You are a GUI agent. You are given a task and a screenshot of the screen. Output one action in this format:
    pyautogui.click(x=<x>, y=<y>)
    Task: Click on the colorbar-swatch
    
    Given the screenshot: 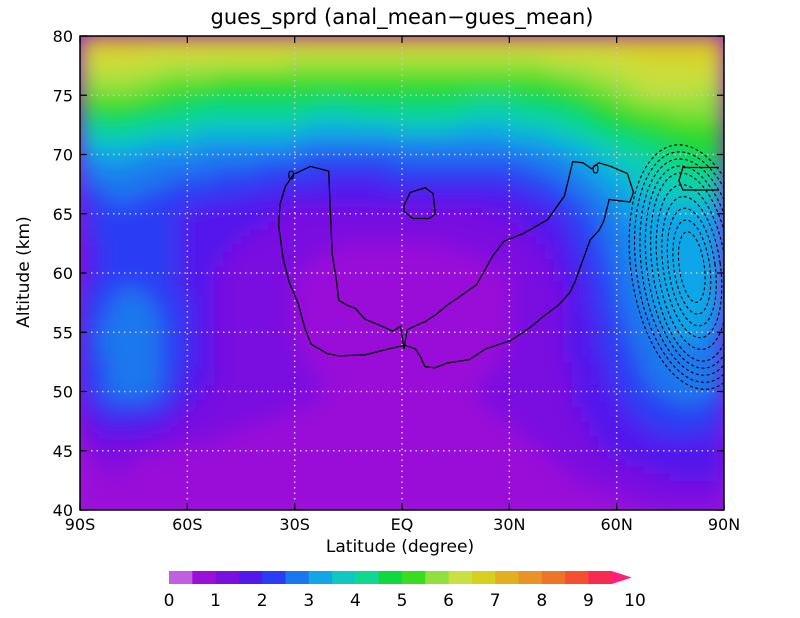 What is the action you would take?
    pyautogui.click(x=250, y=577)
    